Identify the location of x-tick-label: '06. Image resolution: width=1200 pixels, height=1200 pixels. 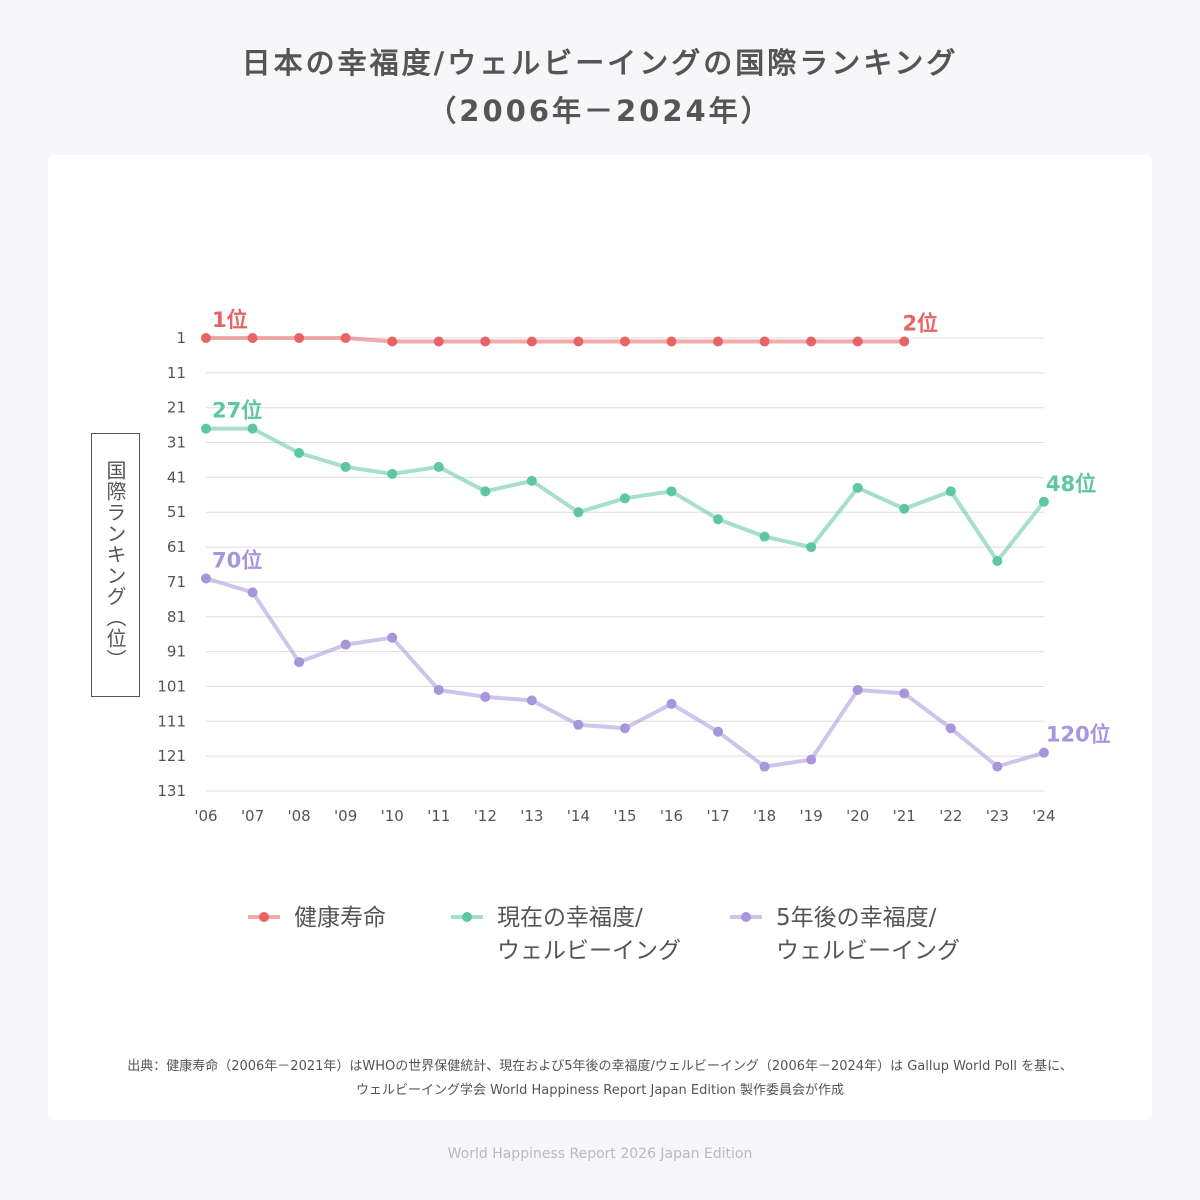
(205, 816).